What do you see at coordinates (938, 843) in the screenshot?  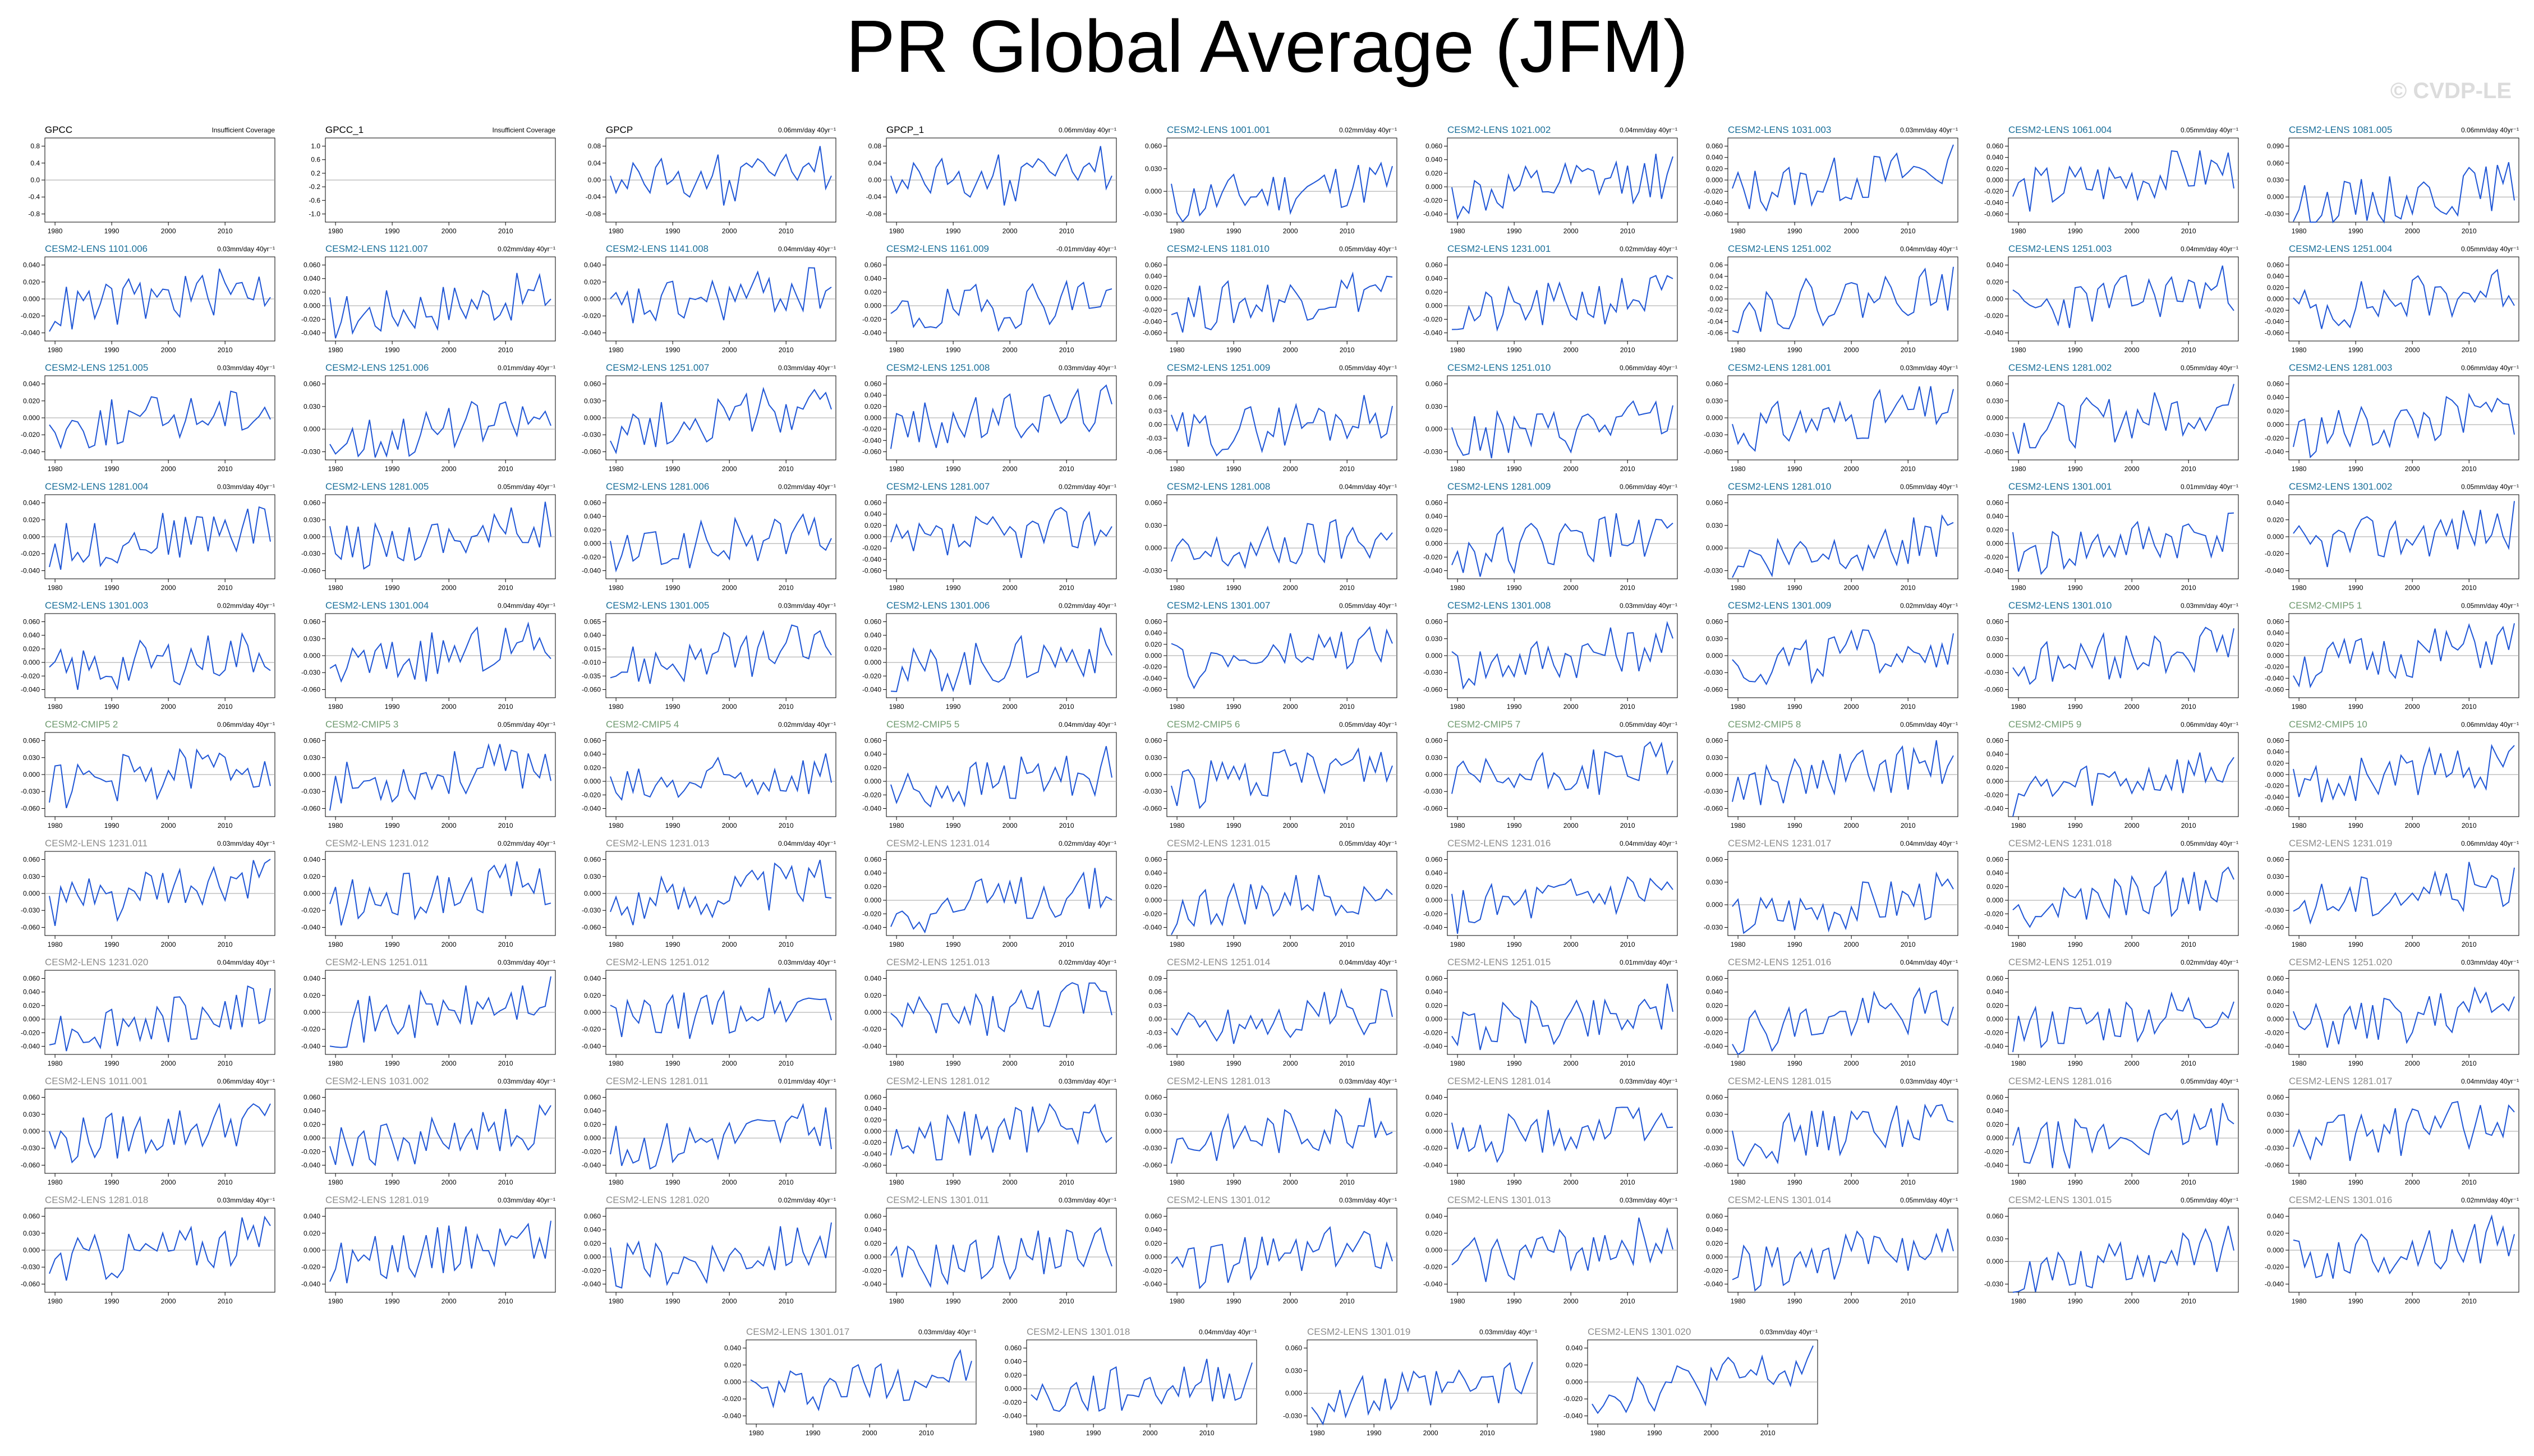 I see `panel-title: CESM2-LENS 1231.014` at bounding box center [938, 843].